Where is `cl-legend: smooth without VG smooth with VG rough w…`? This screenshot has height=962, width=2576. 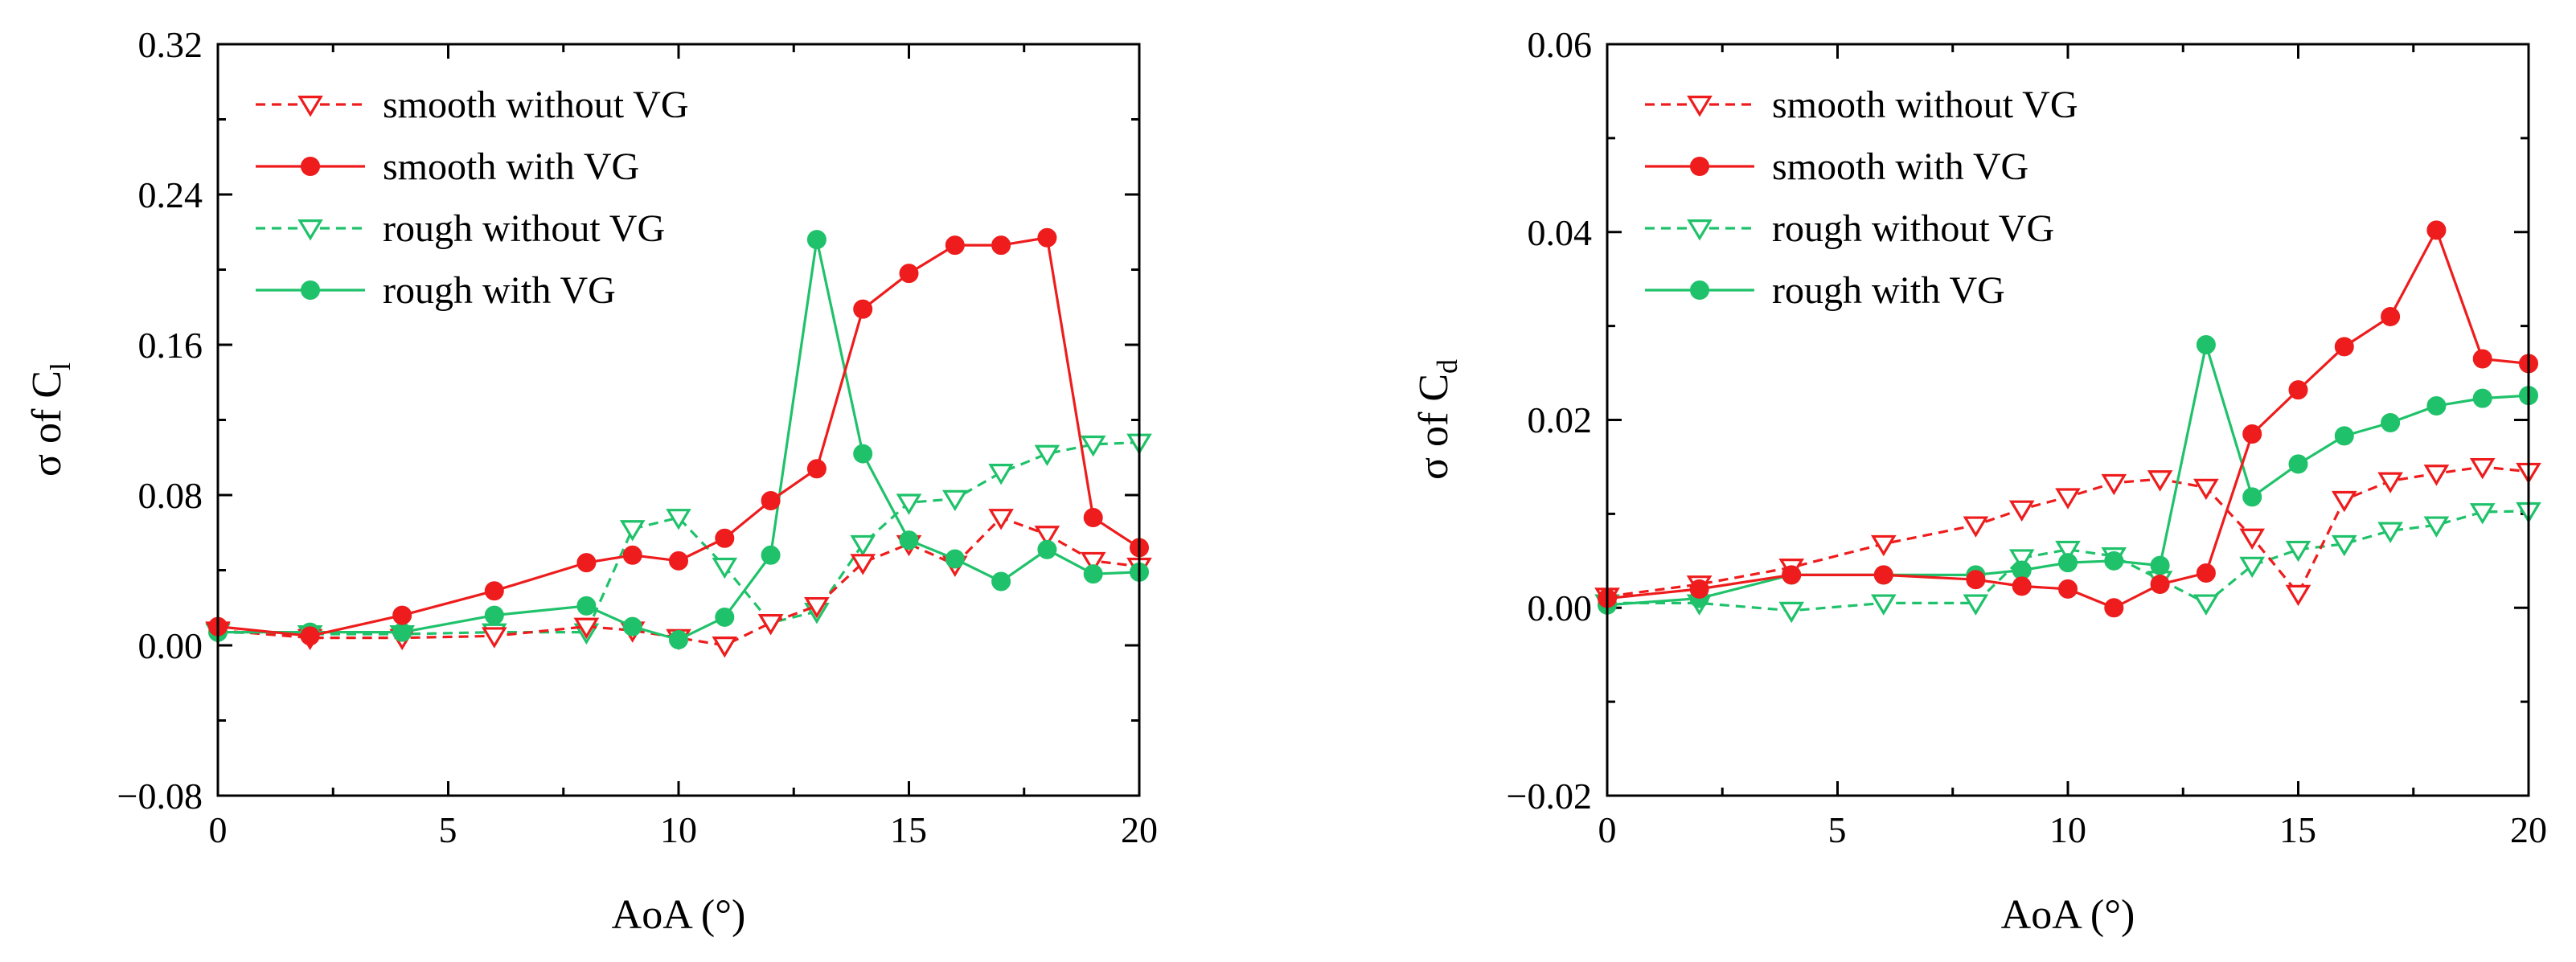
cl-legend: smooth without VG smooth with VG rough w… is located at coordinates (472, 198).